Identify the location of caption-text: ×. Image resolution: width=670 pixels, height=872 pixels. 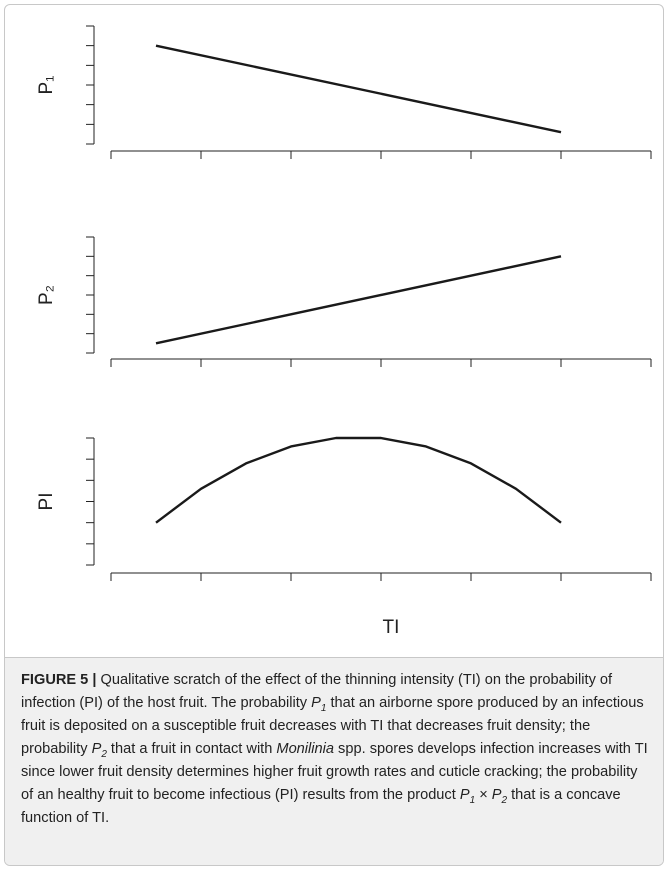
(483, 795).